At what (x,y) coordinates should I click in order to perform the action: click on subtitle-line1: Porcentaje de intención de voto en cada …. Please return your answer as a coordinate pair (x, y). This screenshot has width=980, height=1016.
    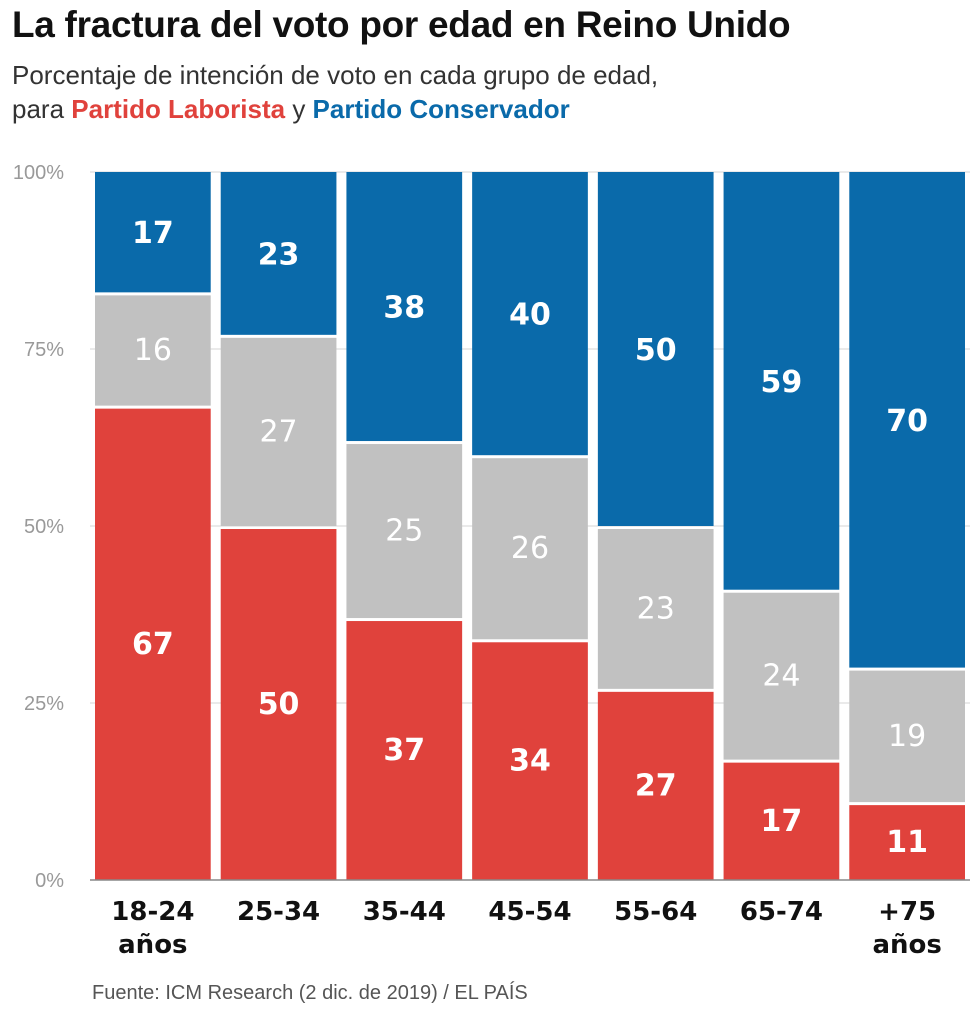
    Looking at the image, I should click on (335, 75).